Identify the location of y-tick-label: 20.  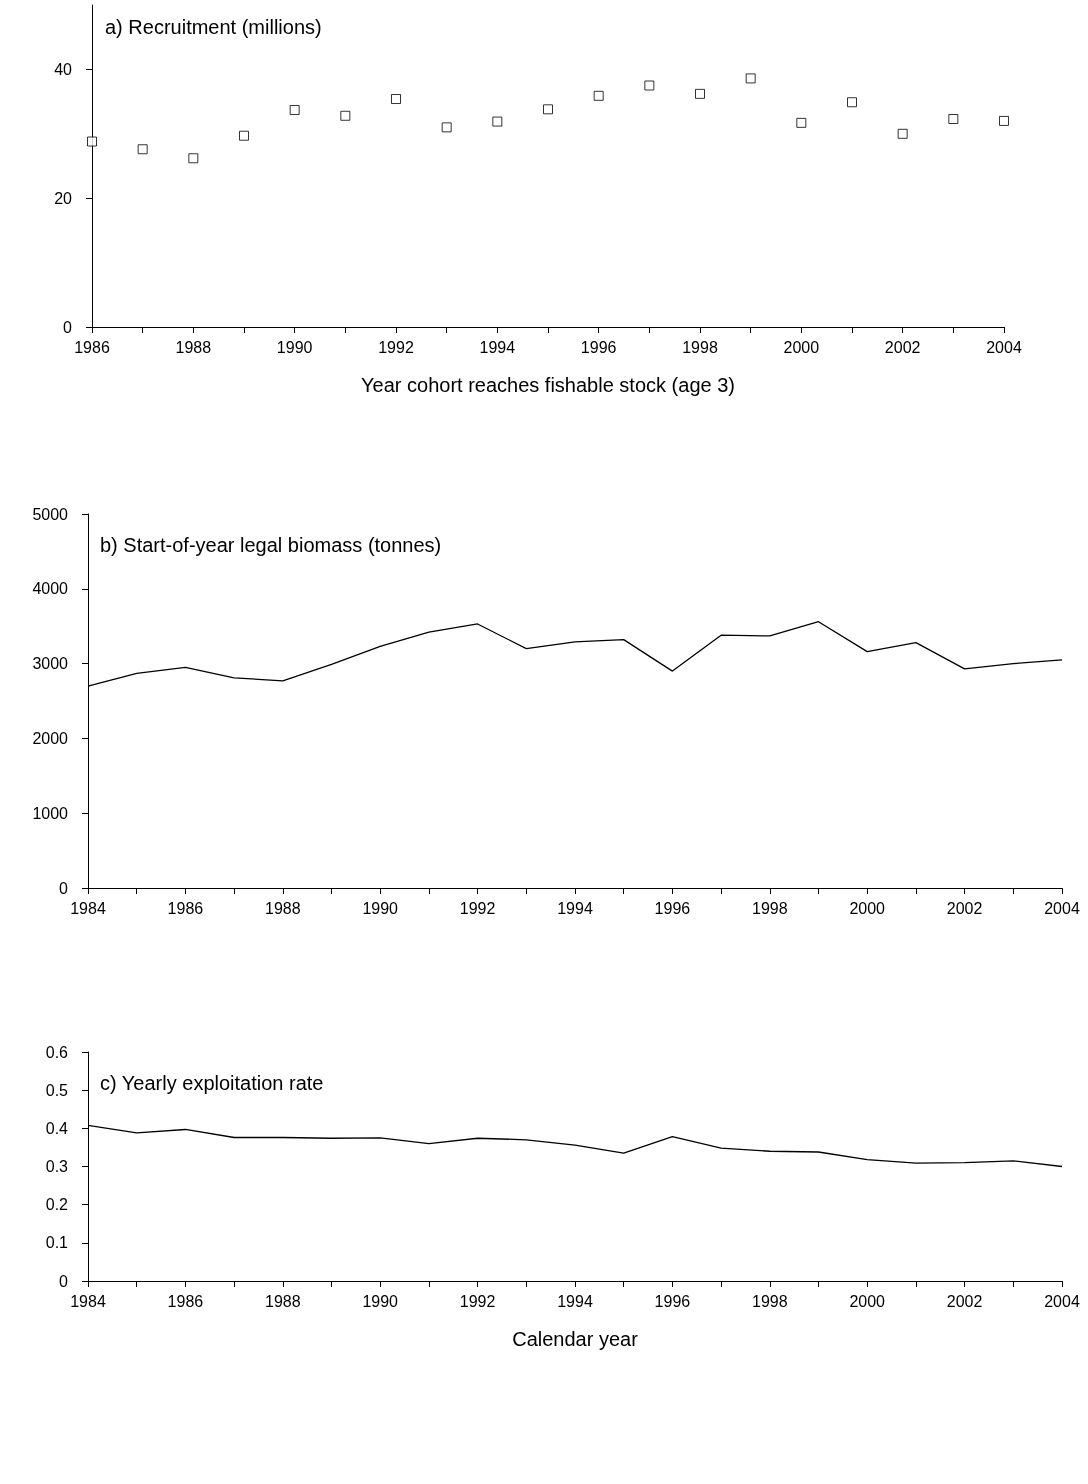
(63, 198).